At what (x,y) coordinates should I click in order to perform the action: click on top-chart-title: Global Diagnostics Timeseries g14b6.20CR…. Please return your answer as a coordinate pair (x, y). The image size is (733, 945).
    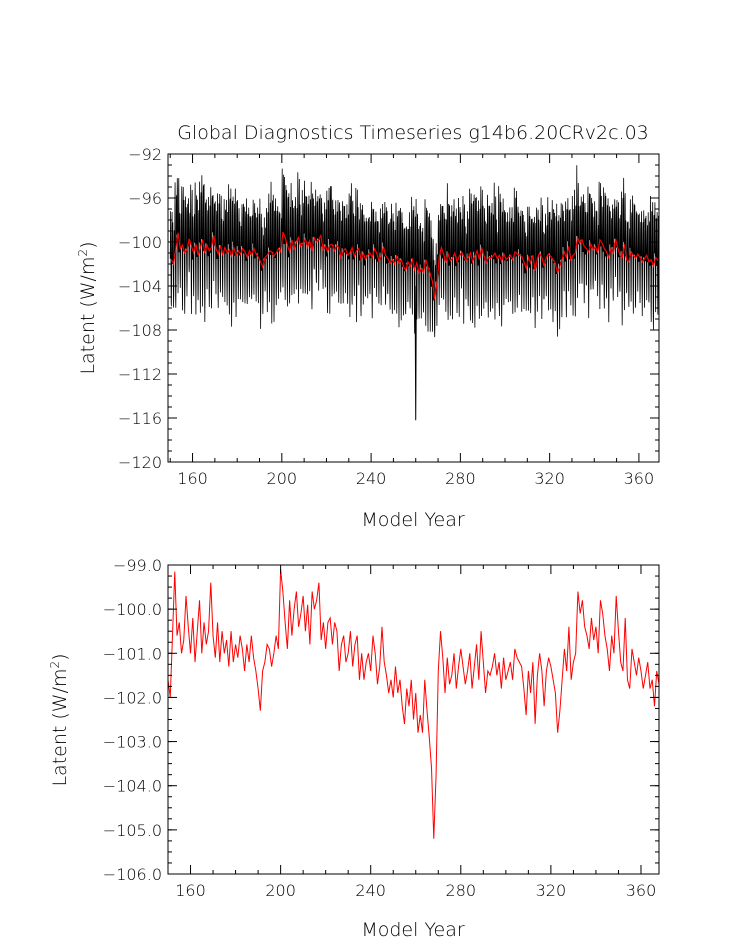
    Looking at the image, I should click on (413, 133).